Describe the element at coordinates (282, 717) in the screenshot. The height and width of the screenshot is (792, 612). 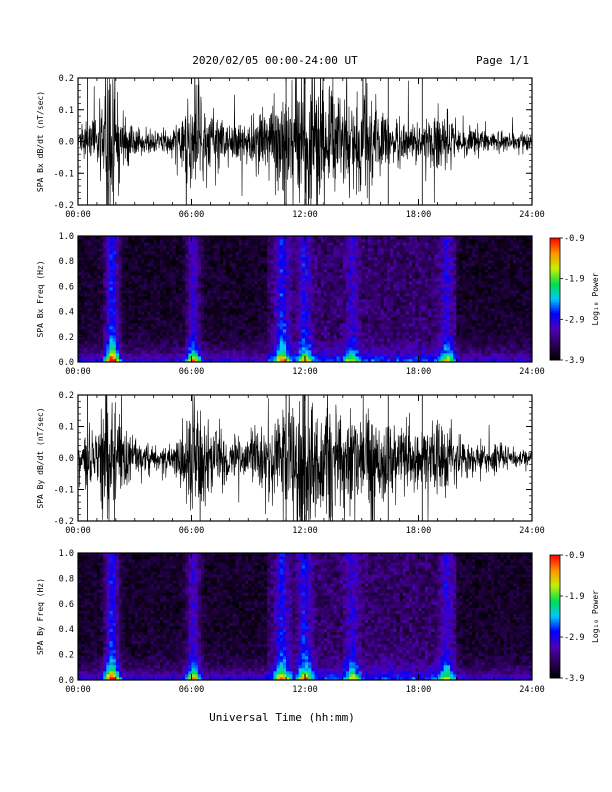
I see `x-axis-title: Universal Time (hh:mm)` at that location.